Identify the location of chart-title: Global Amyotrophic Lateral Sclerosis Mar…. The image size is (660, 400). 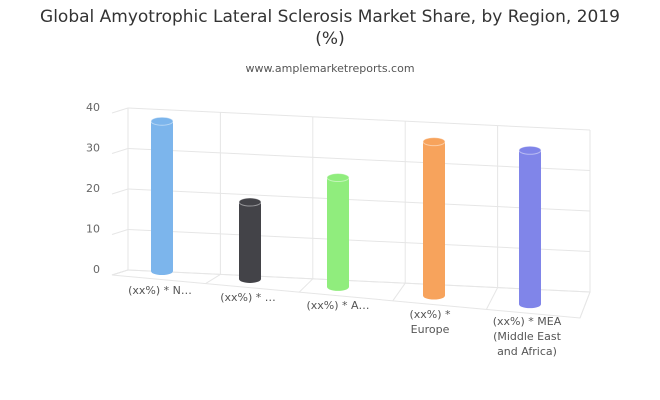
(330, 28).